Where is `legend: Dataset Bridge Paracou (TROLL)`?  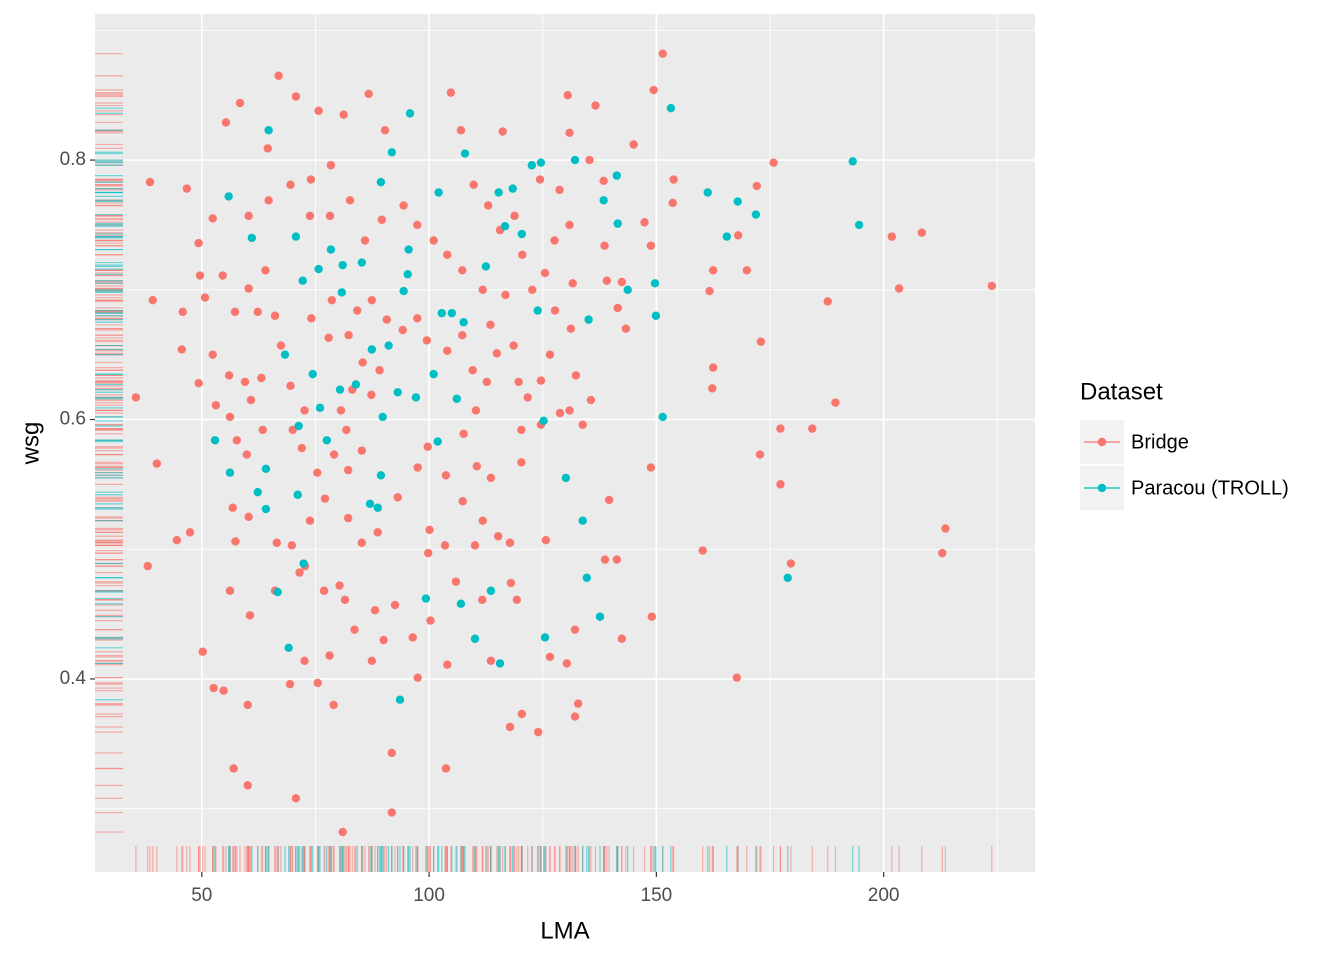
legend: Dataset Bridge Paracou (TROLL) is located at coordinates (1184, 444).